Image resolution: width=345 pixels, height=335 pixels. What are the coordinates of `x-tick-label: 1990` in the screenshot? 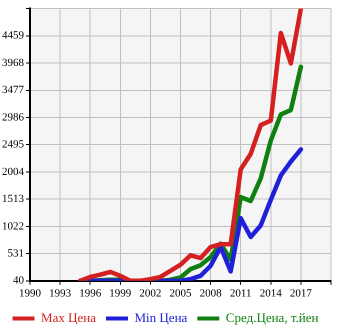 It's located at (30, 293).